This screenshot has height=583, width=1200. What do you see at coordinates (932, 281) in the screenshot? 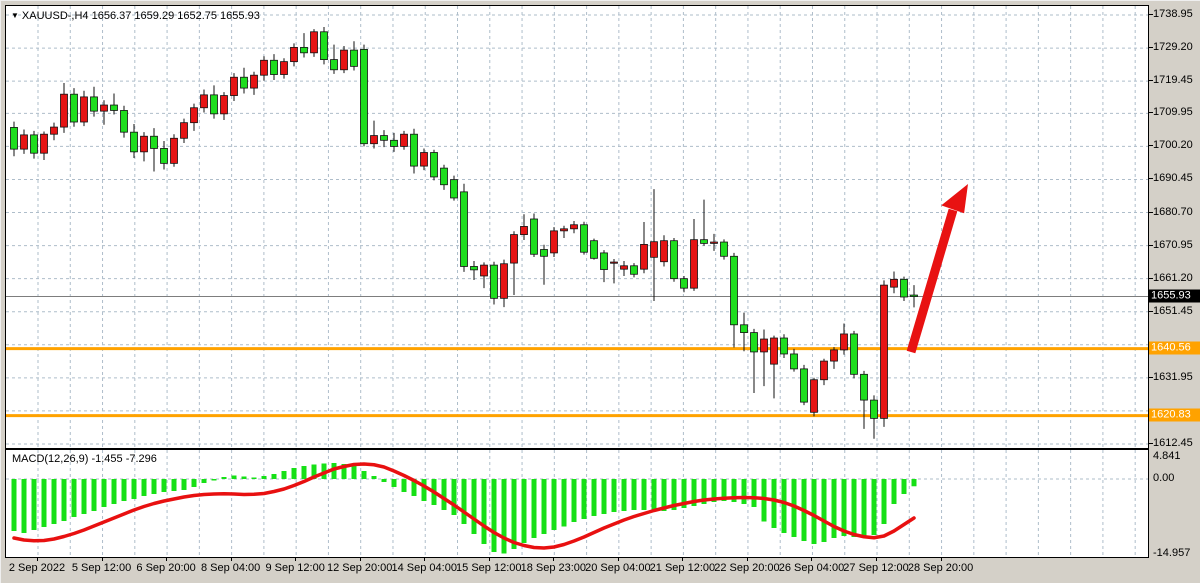
I see `trend-arrow-shaft` at bounding box center [932, 281].